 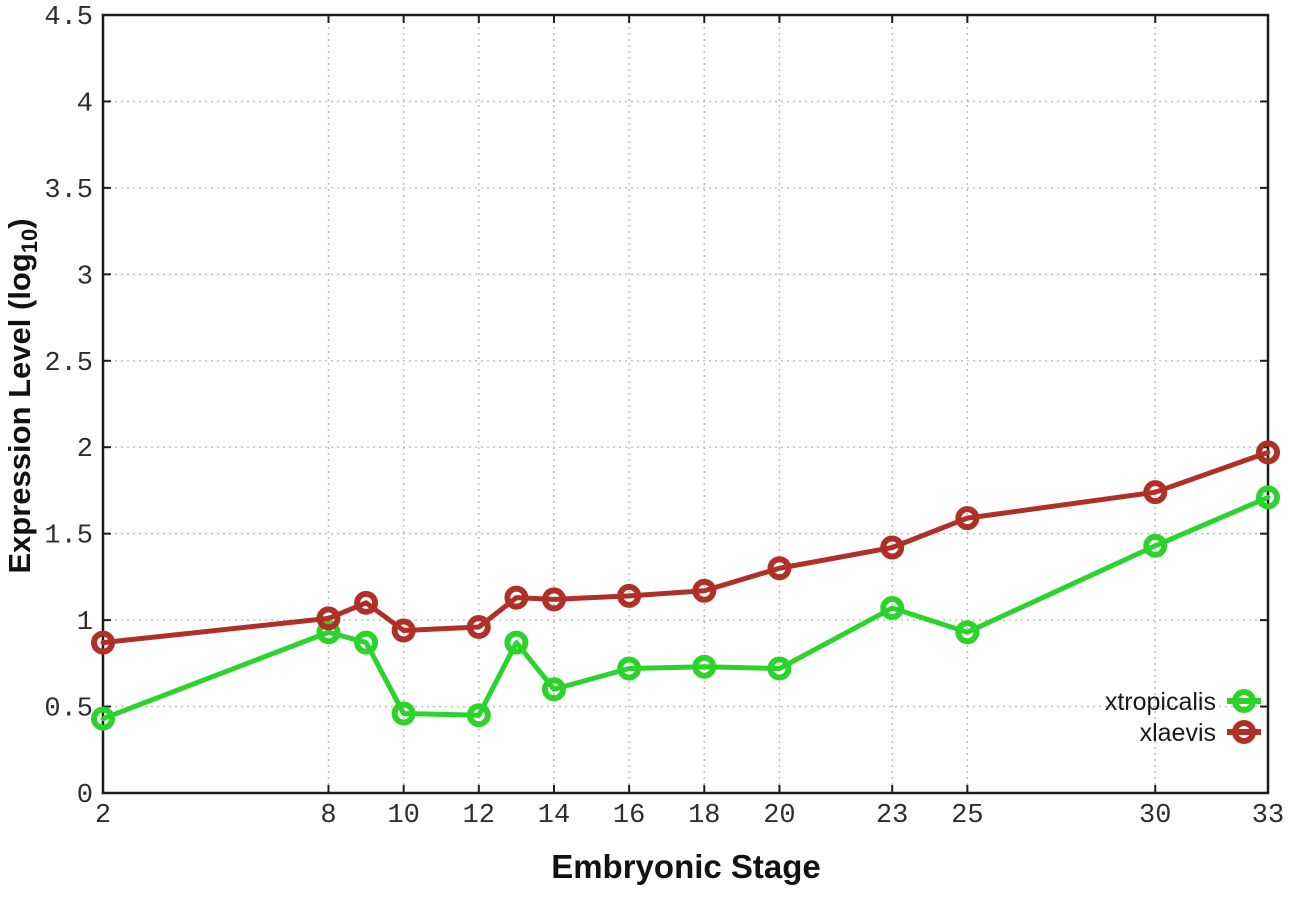 I want to click on y-axis-title: Expression Level (log10), so click(x=22, y=395).